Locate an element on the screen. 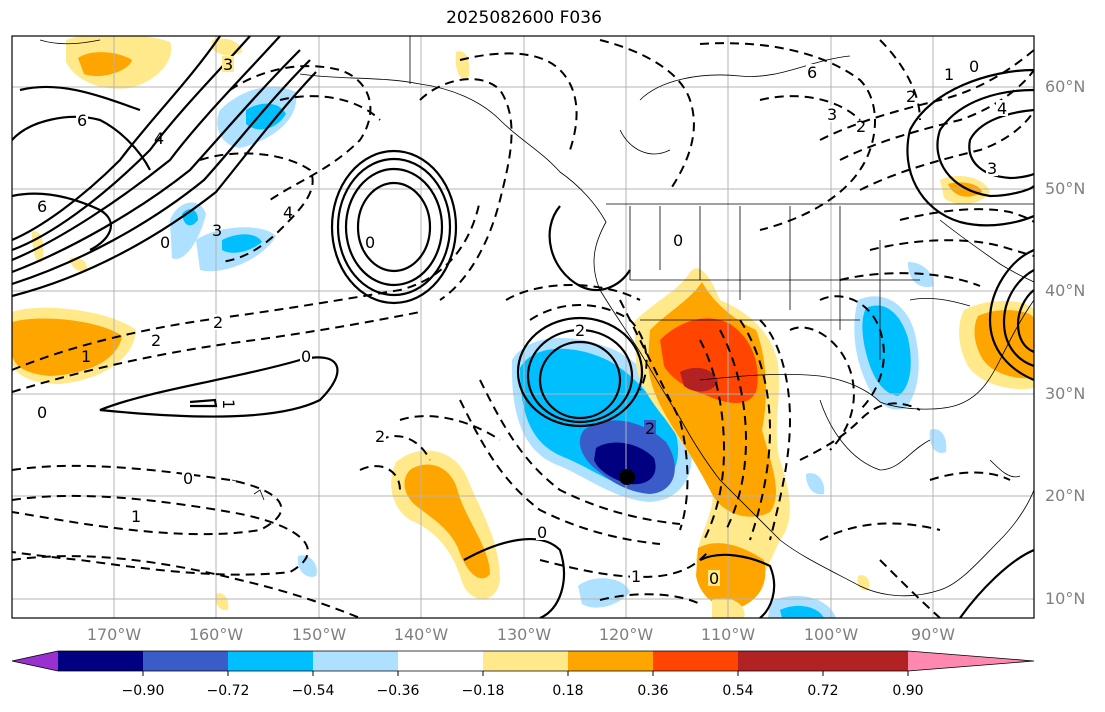  longitude-label: 140°W is located at coordinates (421, 634).